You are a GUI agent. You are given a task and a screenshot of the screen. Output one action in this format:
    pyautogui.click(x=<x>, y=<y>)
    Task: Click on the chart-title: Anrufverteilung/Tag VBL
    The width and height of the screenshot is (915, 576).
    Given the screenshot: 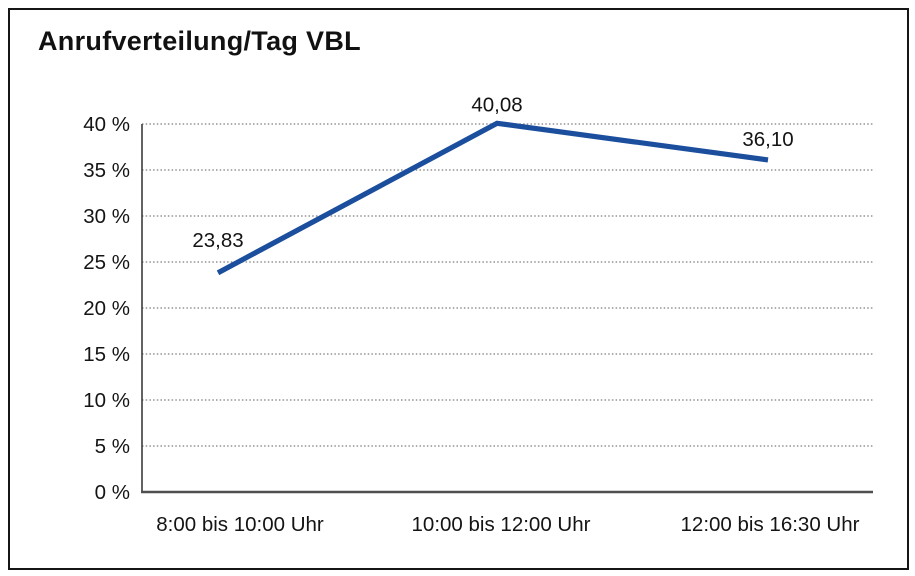 What is the action you would take?
    pyautogui.click(x=199, y=41)
    